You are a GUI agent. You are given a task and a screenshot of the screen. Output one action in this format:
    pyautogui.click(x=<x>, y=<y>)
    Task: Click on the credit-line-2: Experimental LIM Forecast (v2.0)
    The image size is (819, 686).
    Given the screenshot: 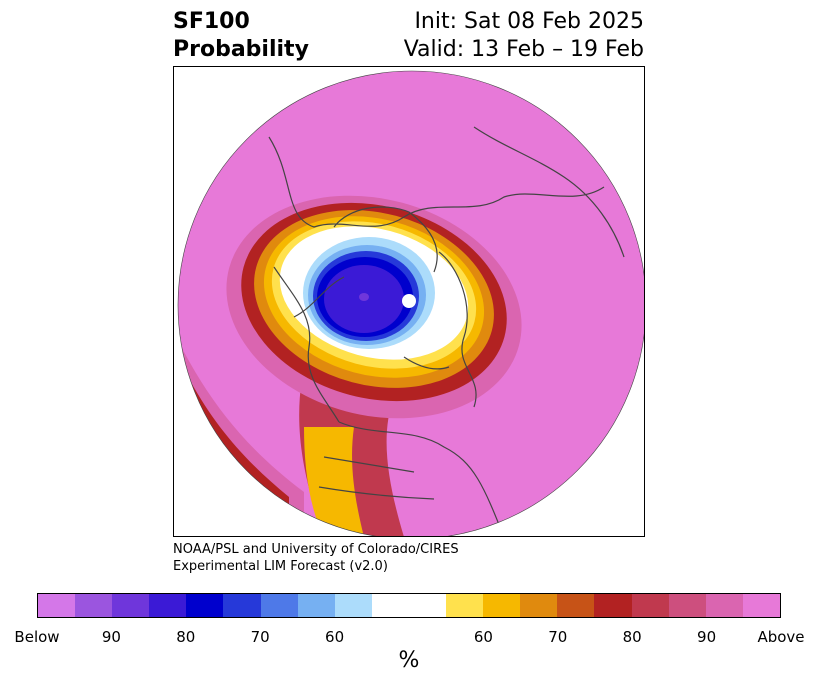 What is the action you would take?
    pyautogui.click(x=280, y=566)
    